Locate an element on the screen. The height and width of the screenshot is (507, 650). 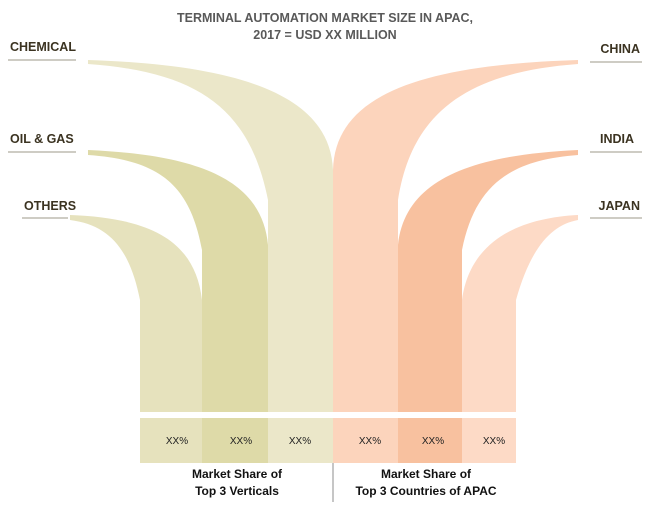
label-japan: JAPAN is located at coordinates (619, 206).